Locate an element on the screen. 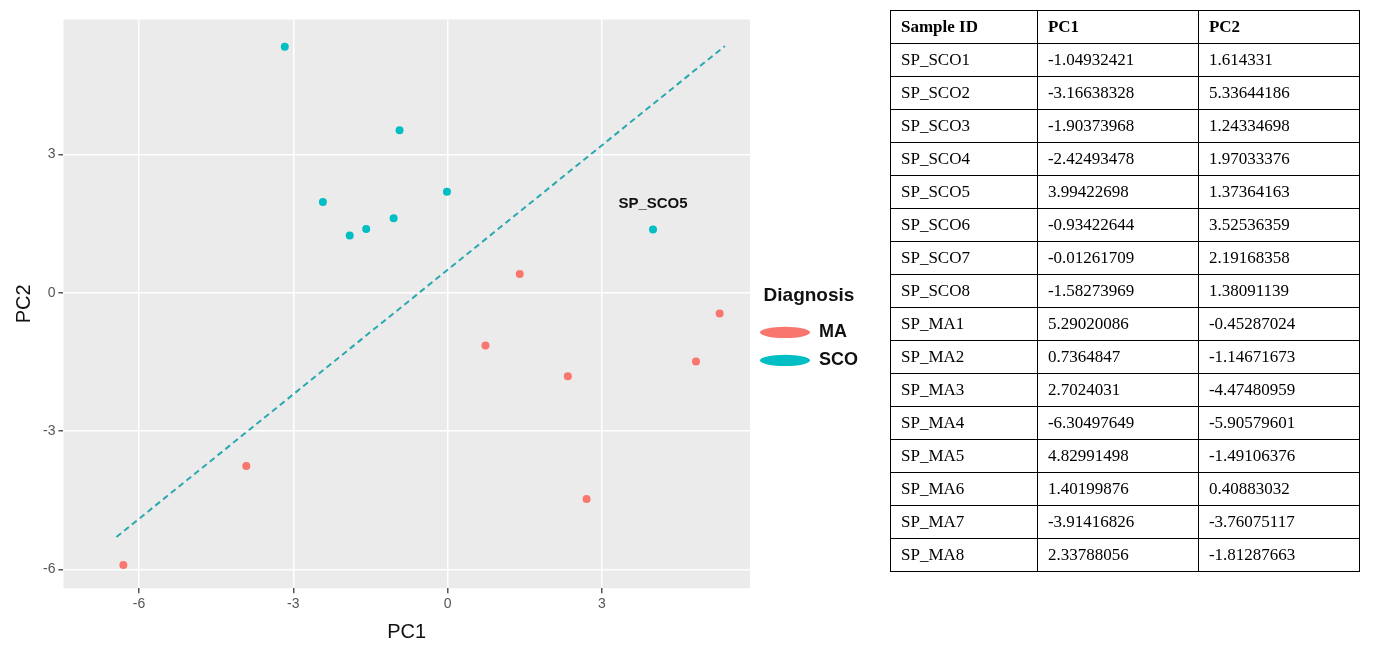 Image resolution: width=1373 pixels, height=653 pixels. category-label: SP_MA6 is located at coordinates (964, 489).